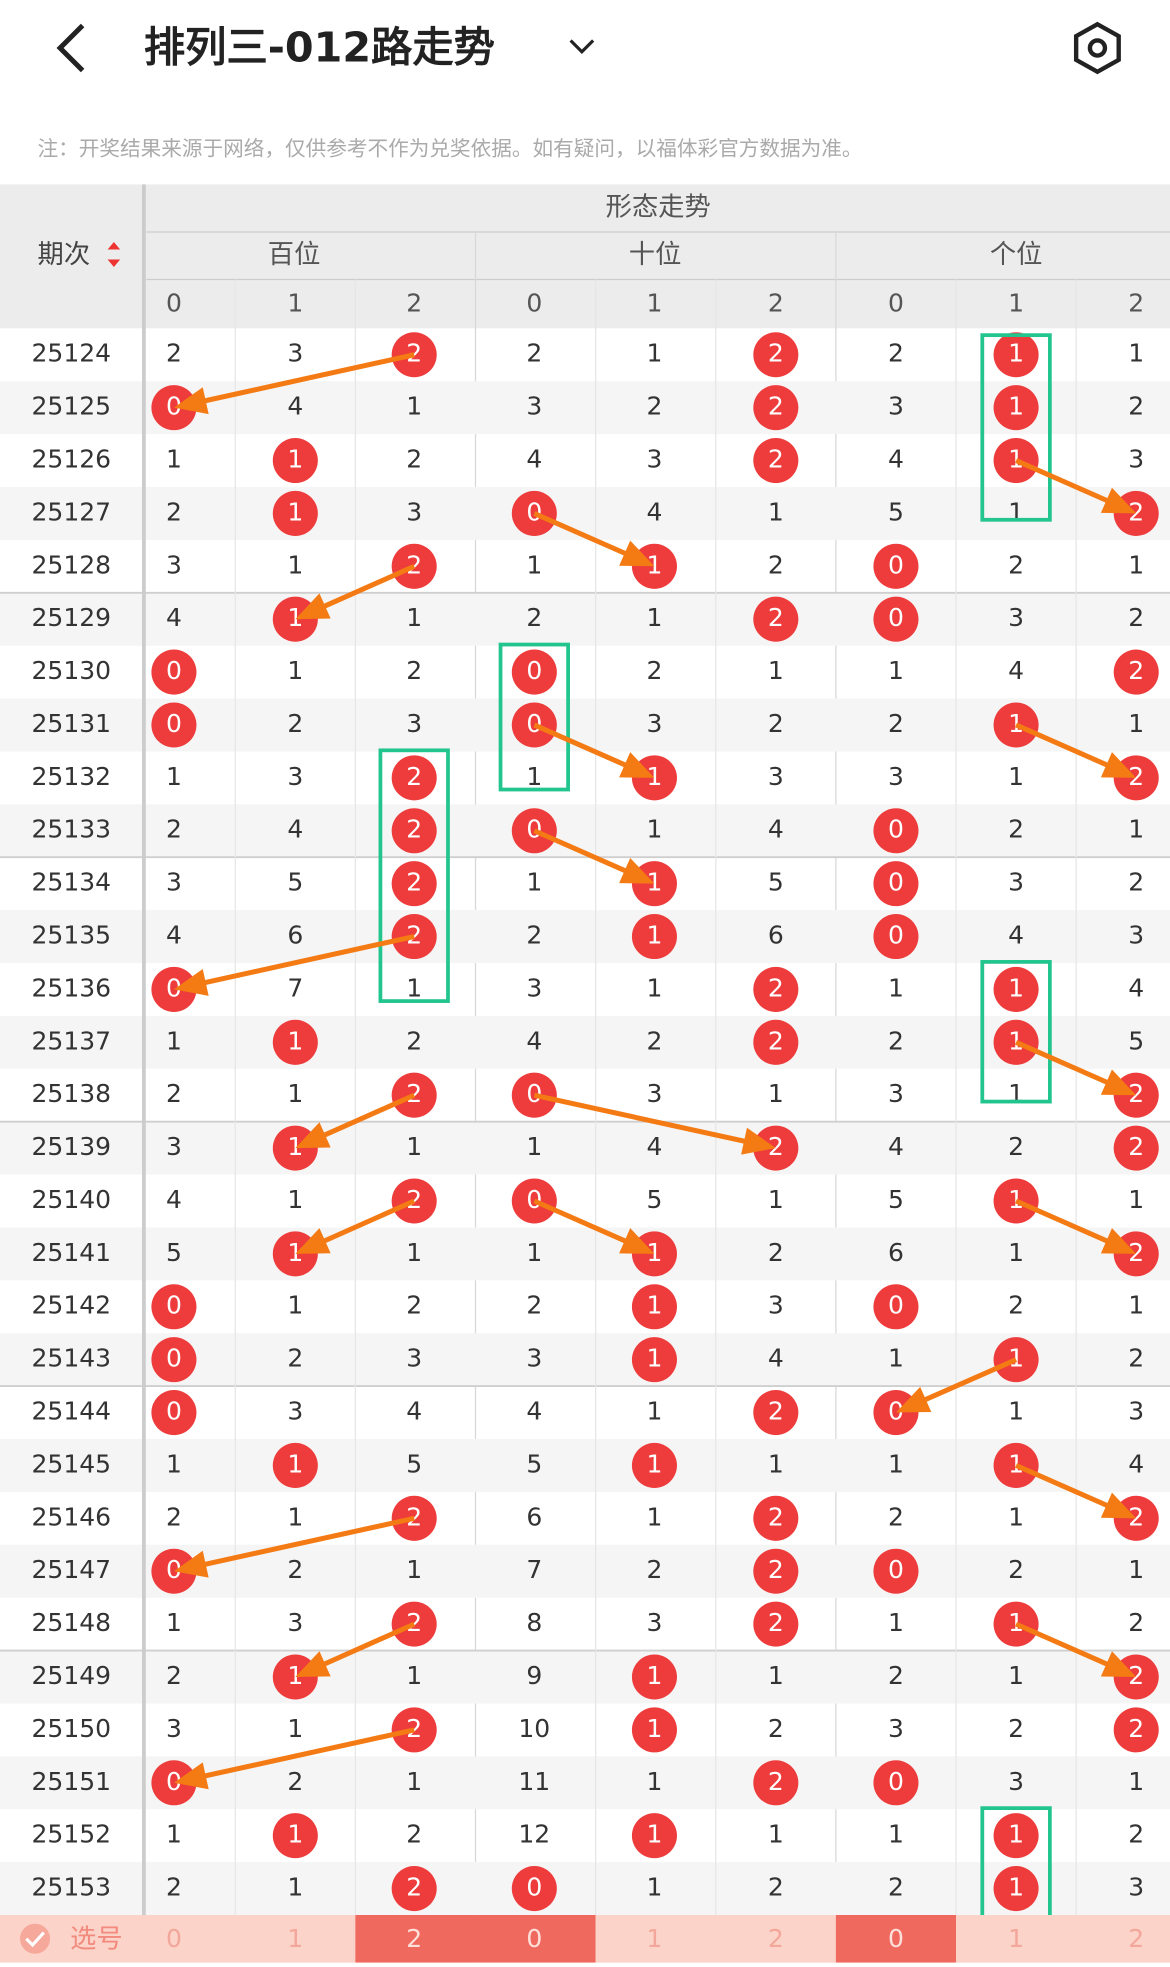 The height and width of the screenshot is (1967, 1170). Describe the element at coordinates (582, 46) in the screenshot. I see `dropdown-icon` at that location.